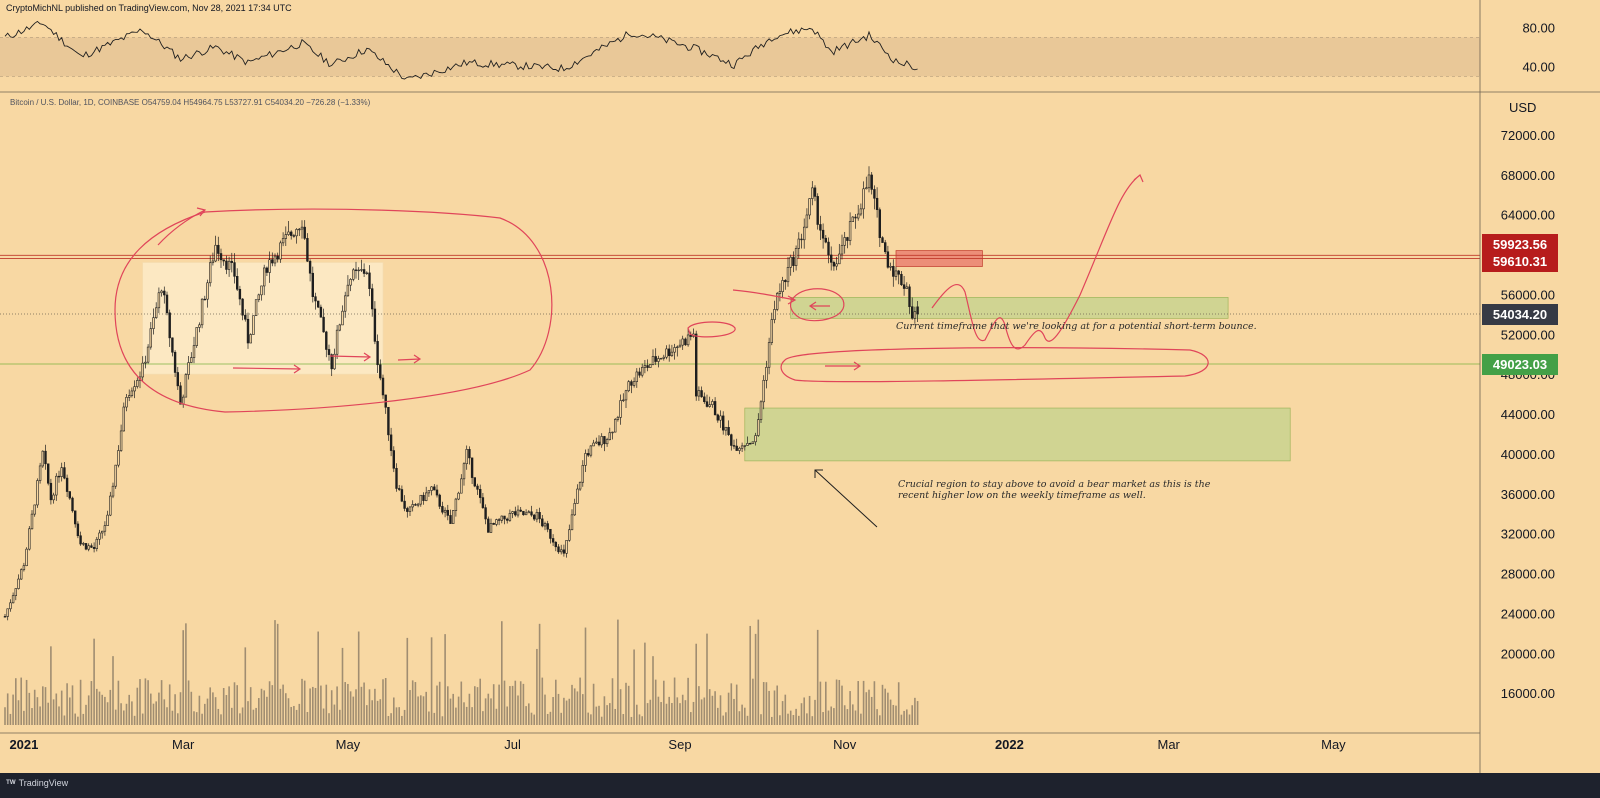 The width and height of the screenshot is (1600, 798). Describe the element at coordinates (1520, 262) in the screenshot. I see `price-label-red: 59610.31` at that location.